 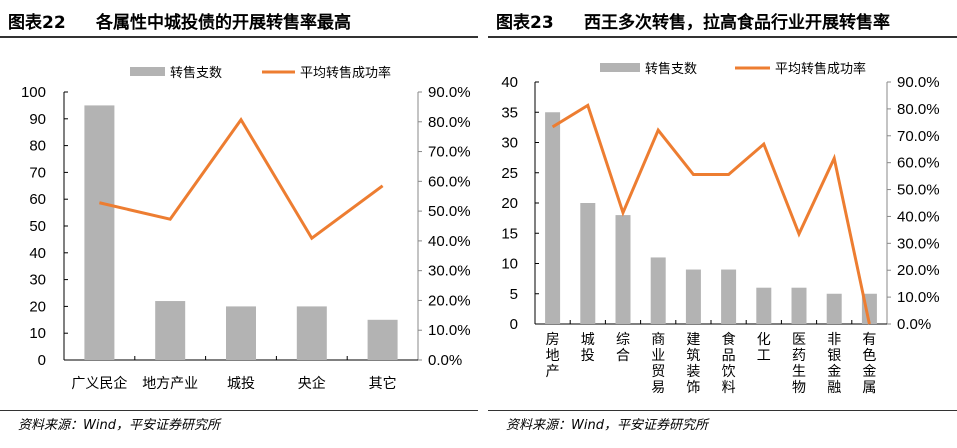 What do you see at coordinates (693, 23) in the screenshot?
I see `chart-title: 图表23 西王多次转售，拉高食品行业开展转售率` at bounding box center [693, 23].